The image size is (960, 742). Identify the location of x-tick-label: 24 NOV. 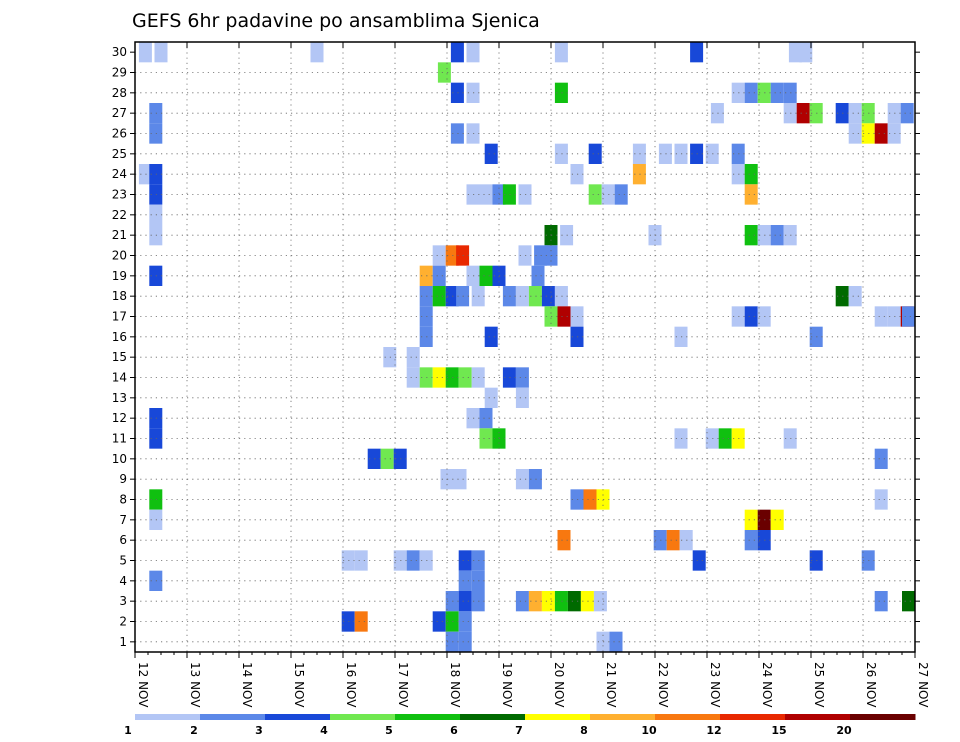
(767, 685).